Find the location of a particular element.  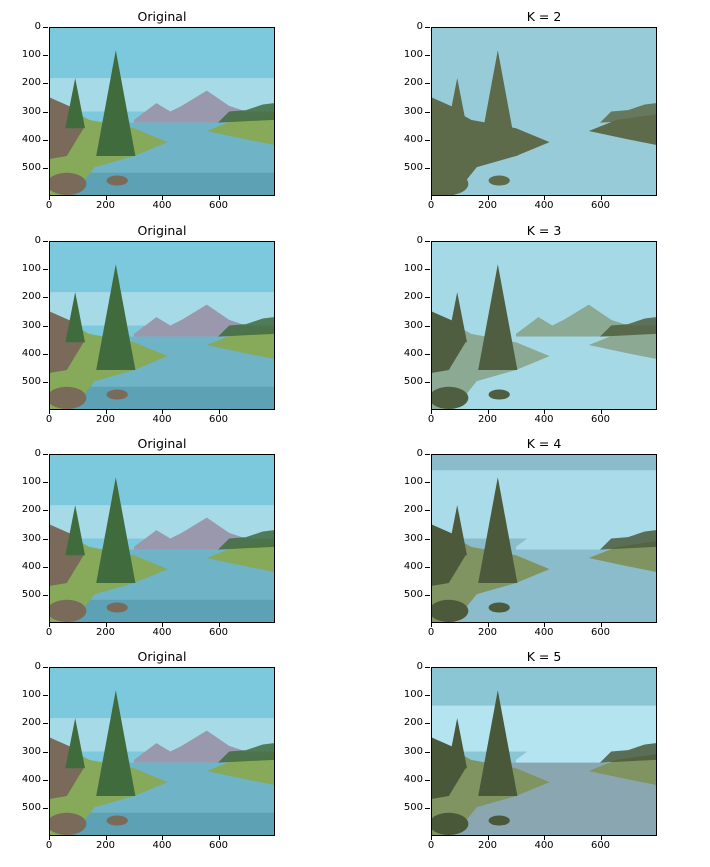

image-panel: K = 5 0 100 200 300 400 500 0 200 400 600 is located at coordinates (527, 755).